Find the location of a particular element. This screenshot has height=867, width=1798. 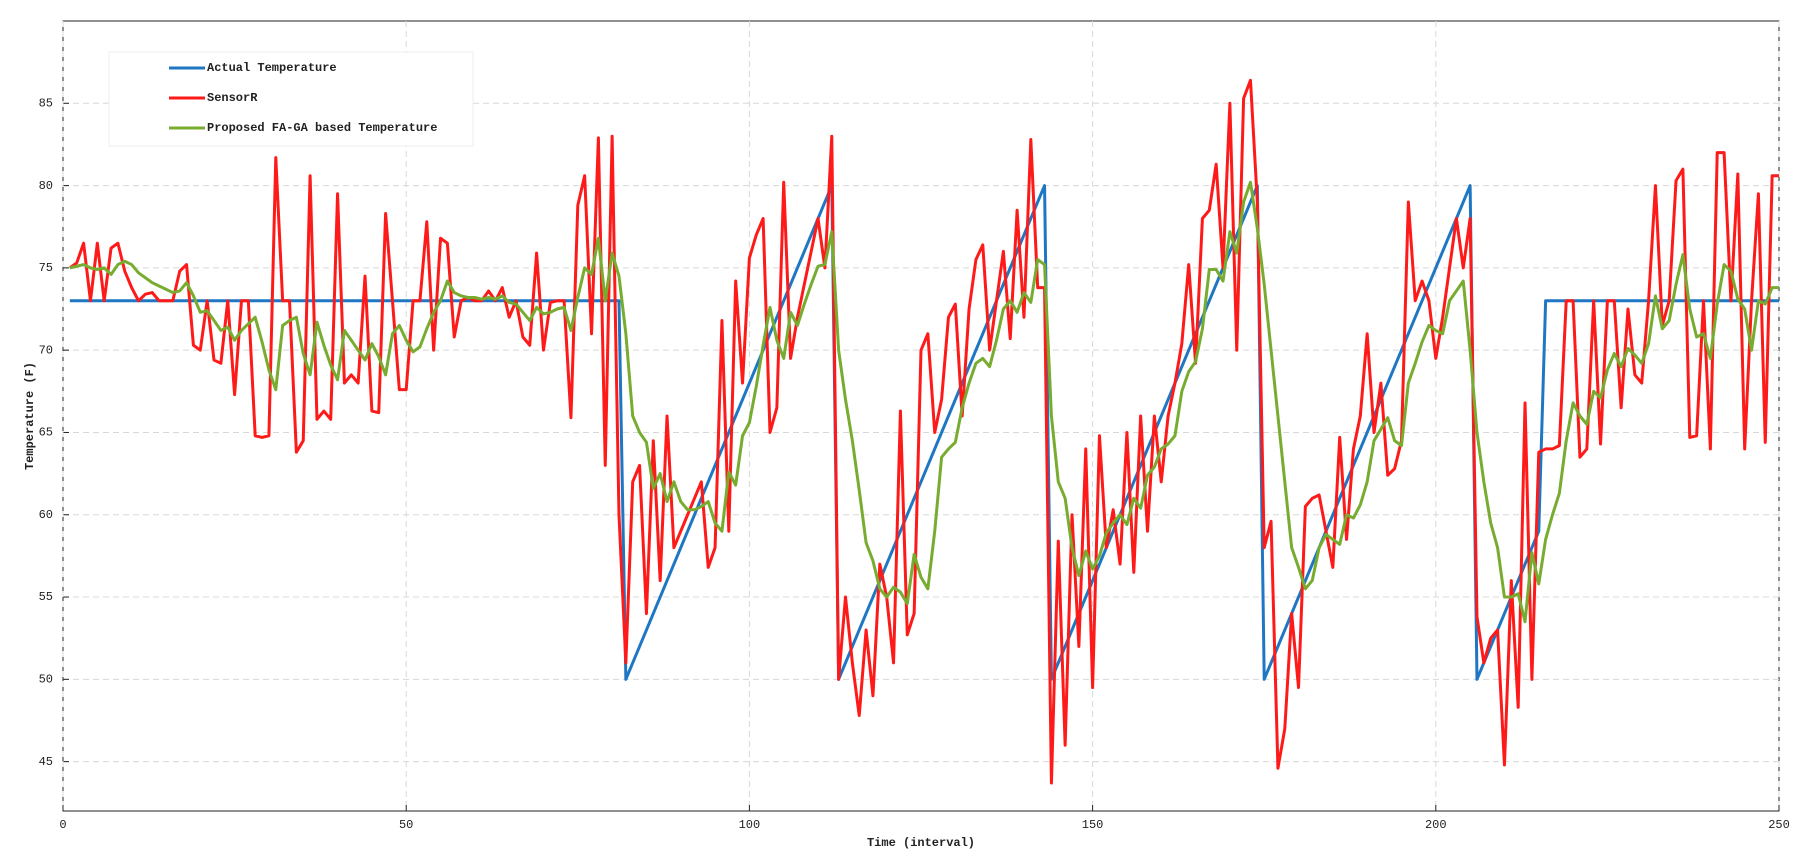

y-tick-label: 70 is located at coordinates (46, 350).